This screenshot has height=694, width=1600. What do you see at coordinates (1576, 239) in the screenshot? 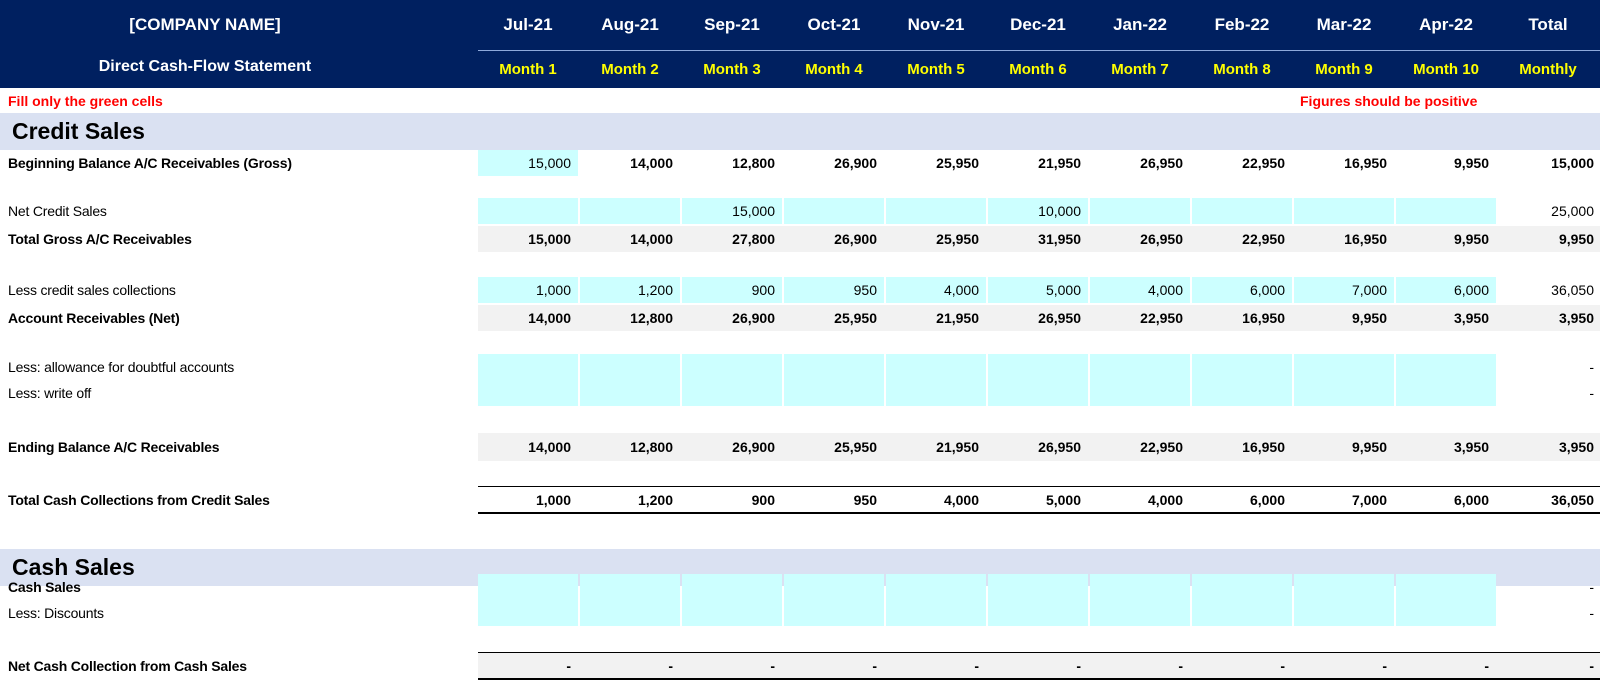
I see `total-cell: 9,950` at bounding box center [1576, 239].